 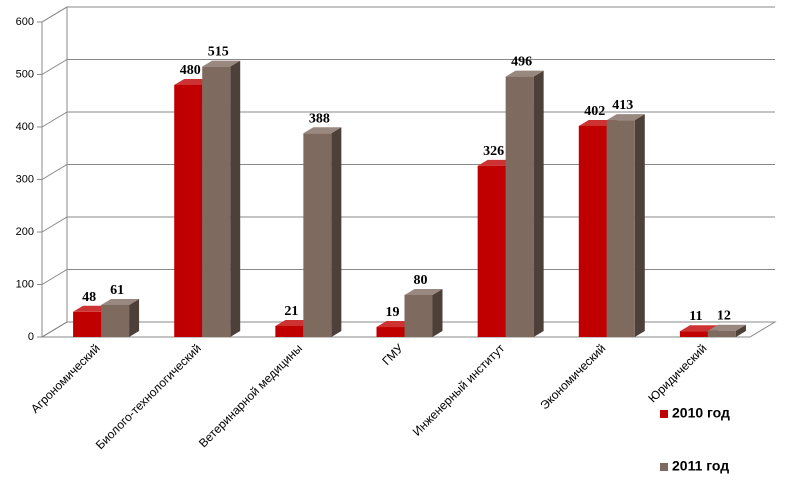 I want to click on legend-label: 2010 год, so click(x=701, y=413).